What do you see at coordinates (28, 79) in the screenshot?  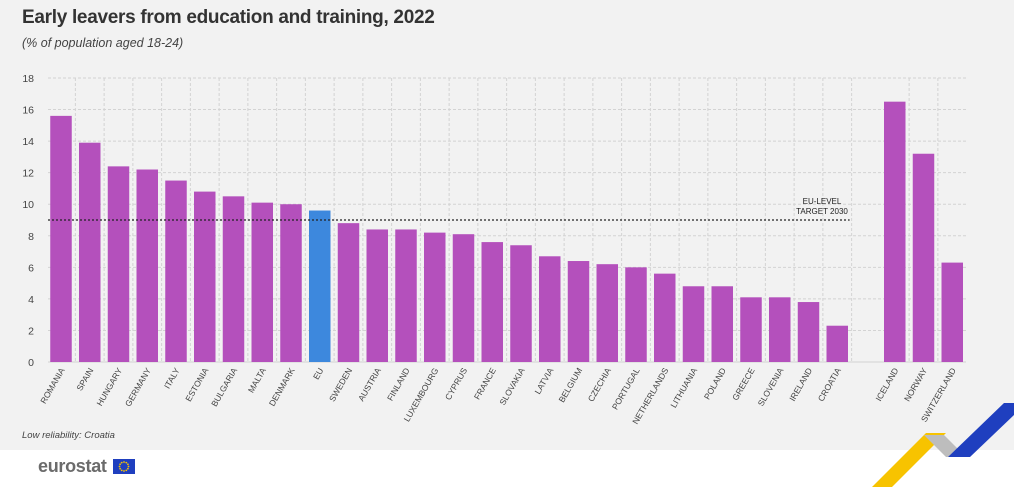 I see `y-tick-label: 18` at bounding box center [28, 79].